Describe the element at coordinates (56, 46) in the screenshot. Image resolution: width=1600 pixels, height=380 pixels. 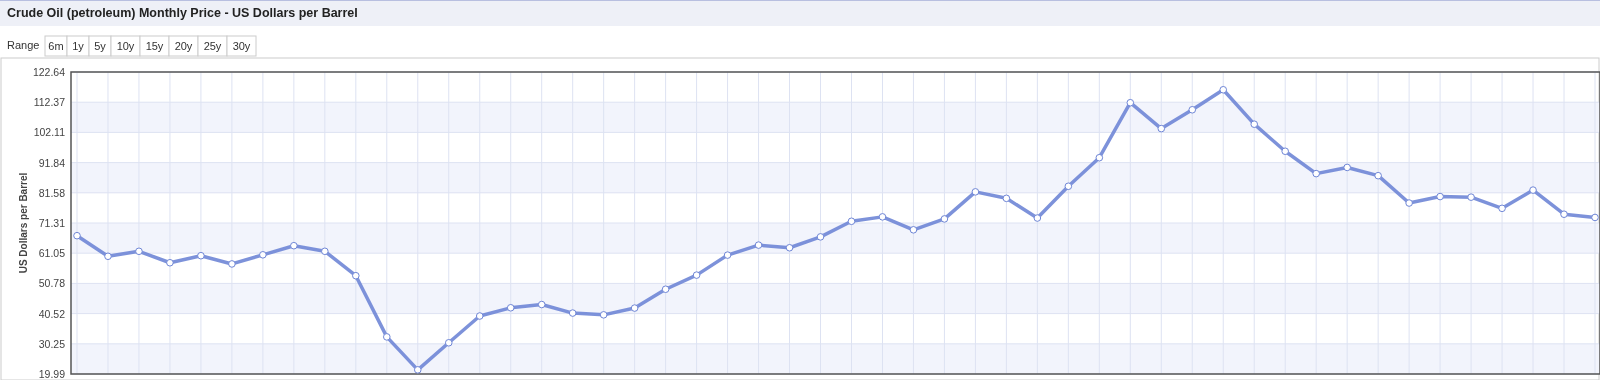
I see `text: 6m` at that location.